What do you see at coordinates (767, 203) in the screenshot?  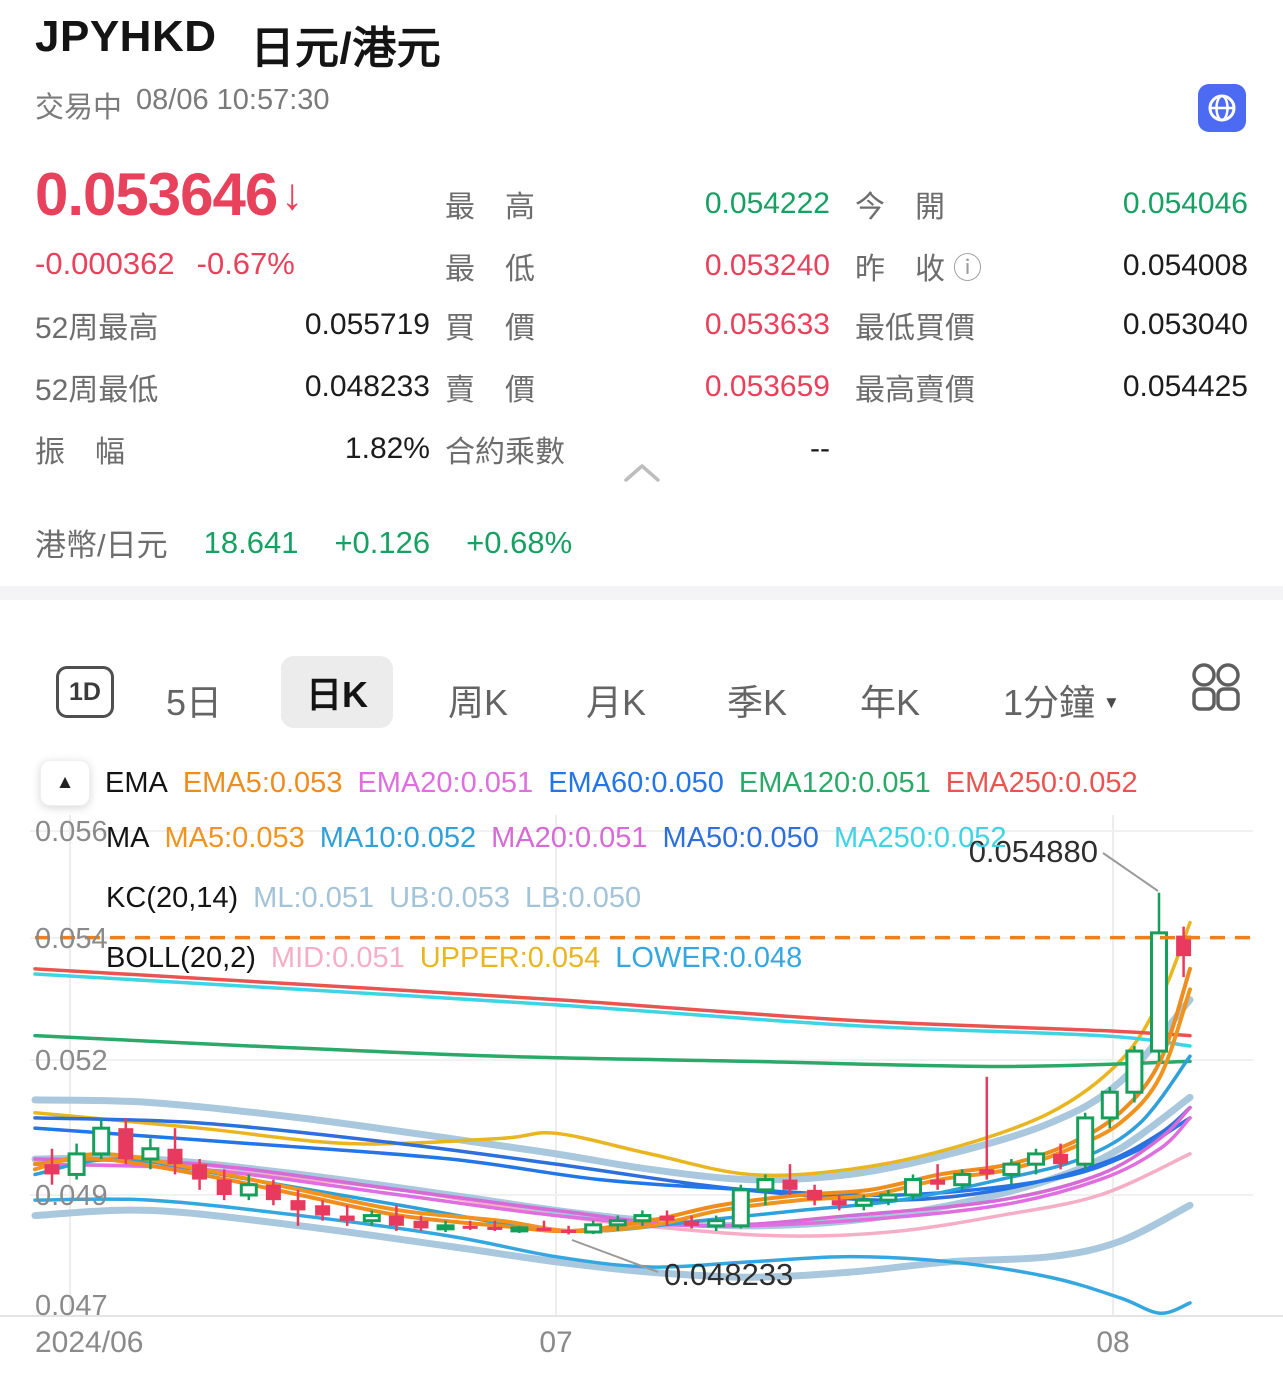 I see `stat-value: 0.054222` at bounding box center [767, 203].